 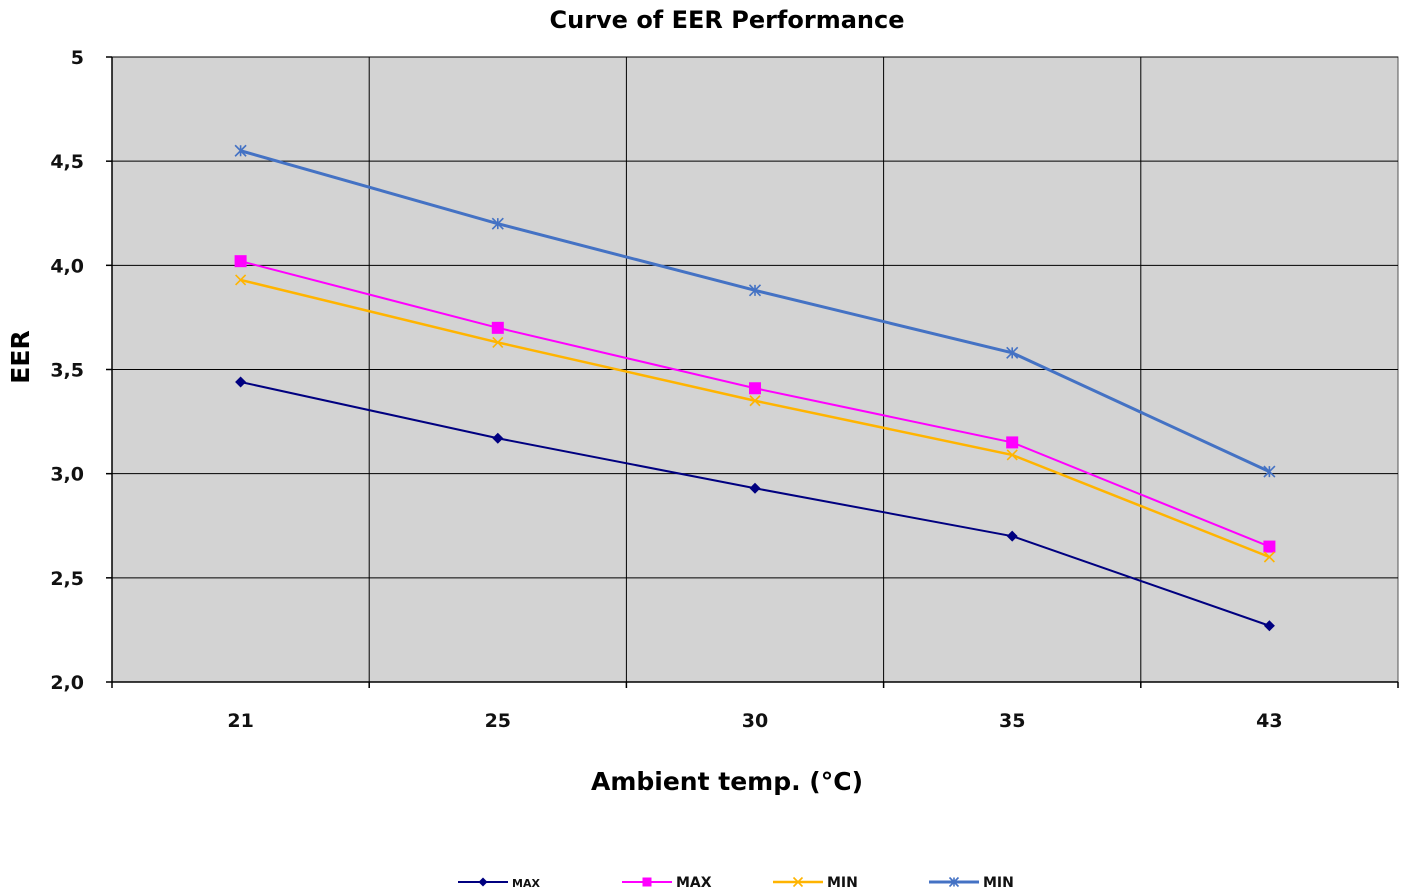 What do you see at coordinates (67, 579) in the screenshot?
I see `y-tick-label: 2,5` at bounding box center [67, 579].